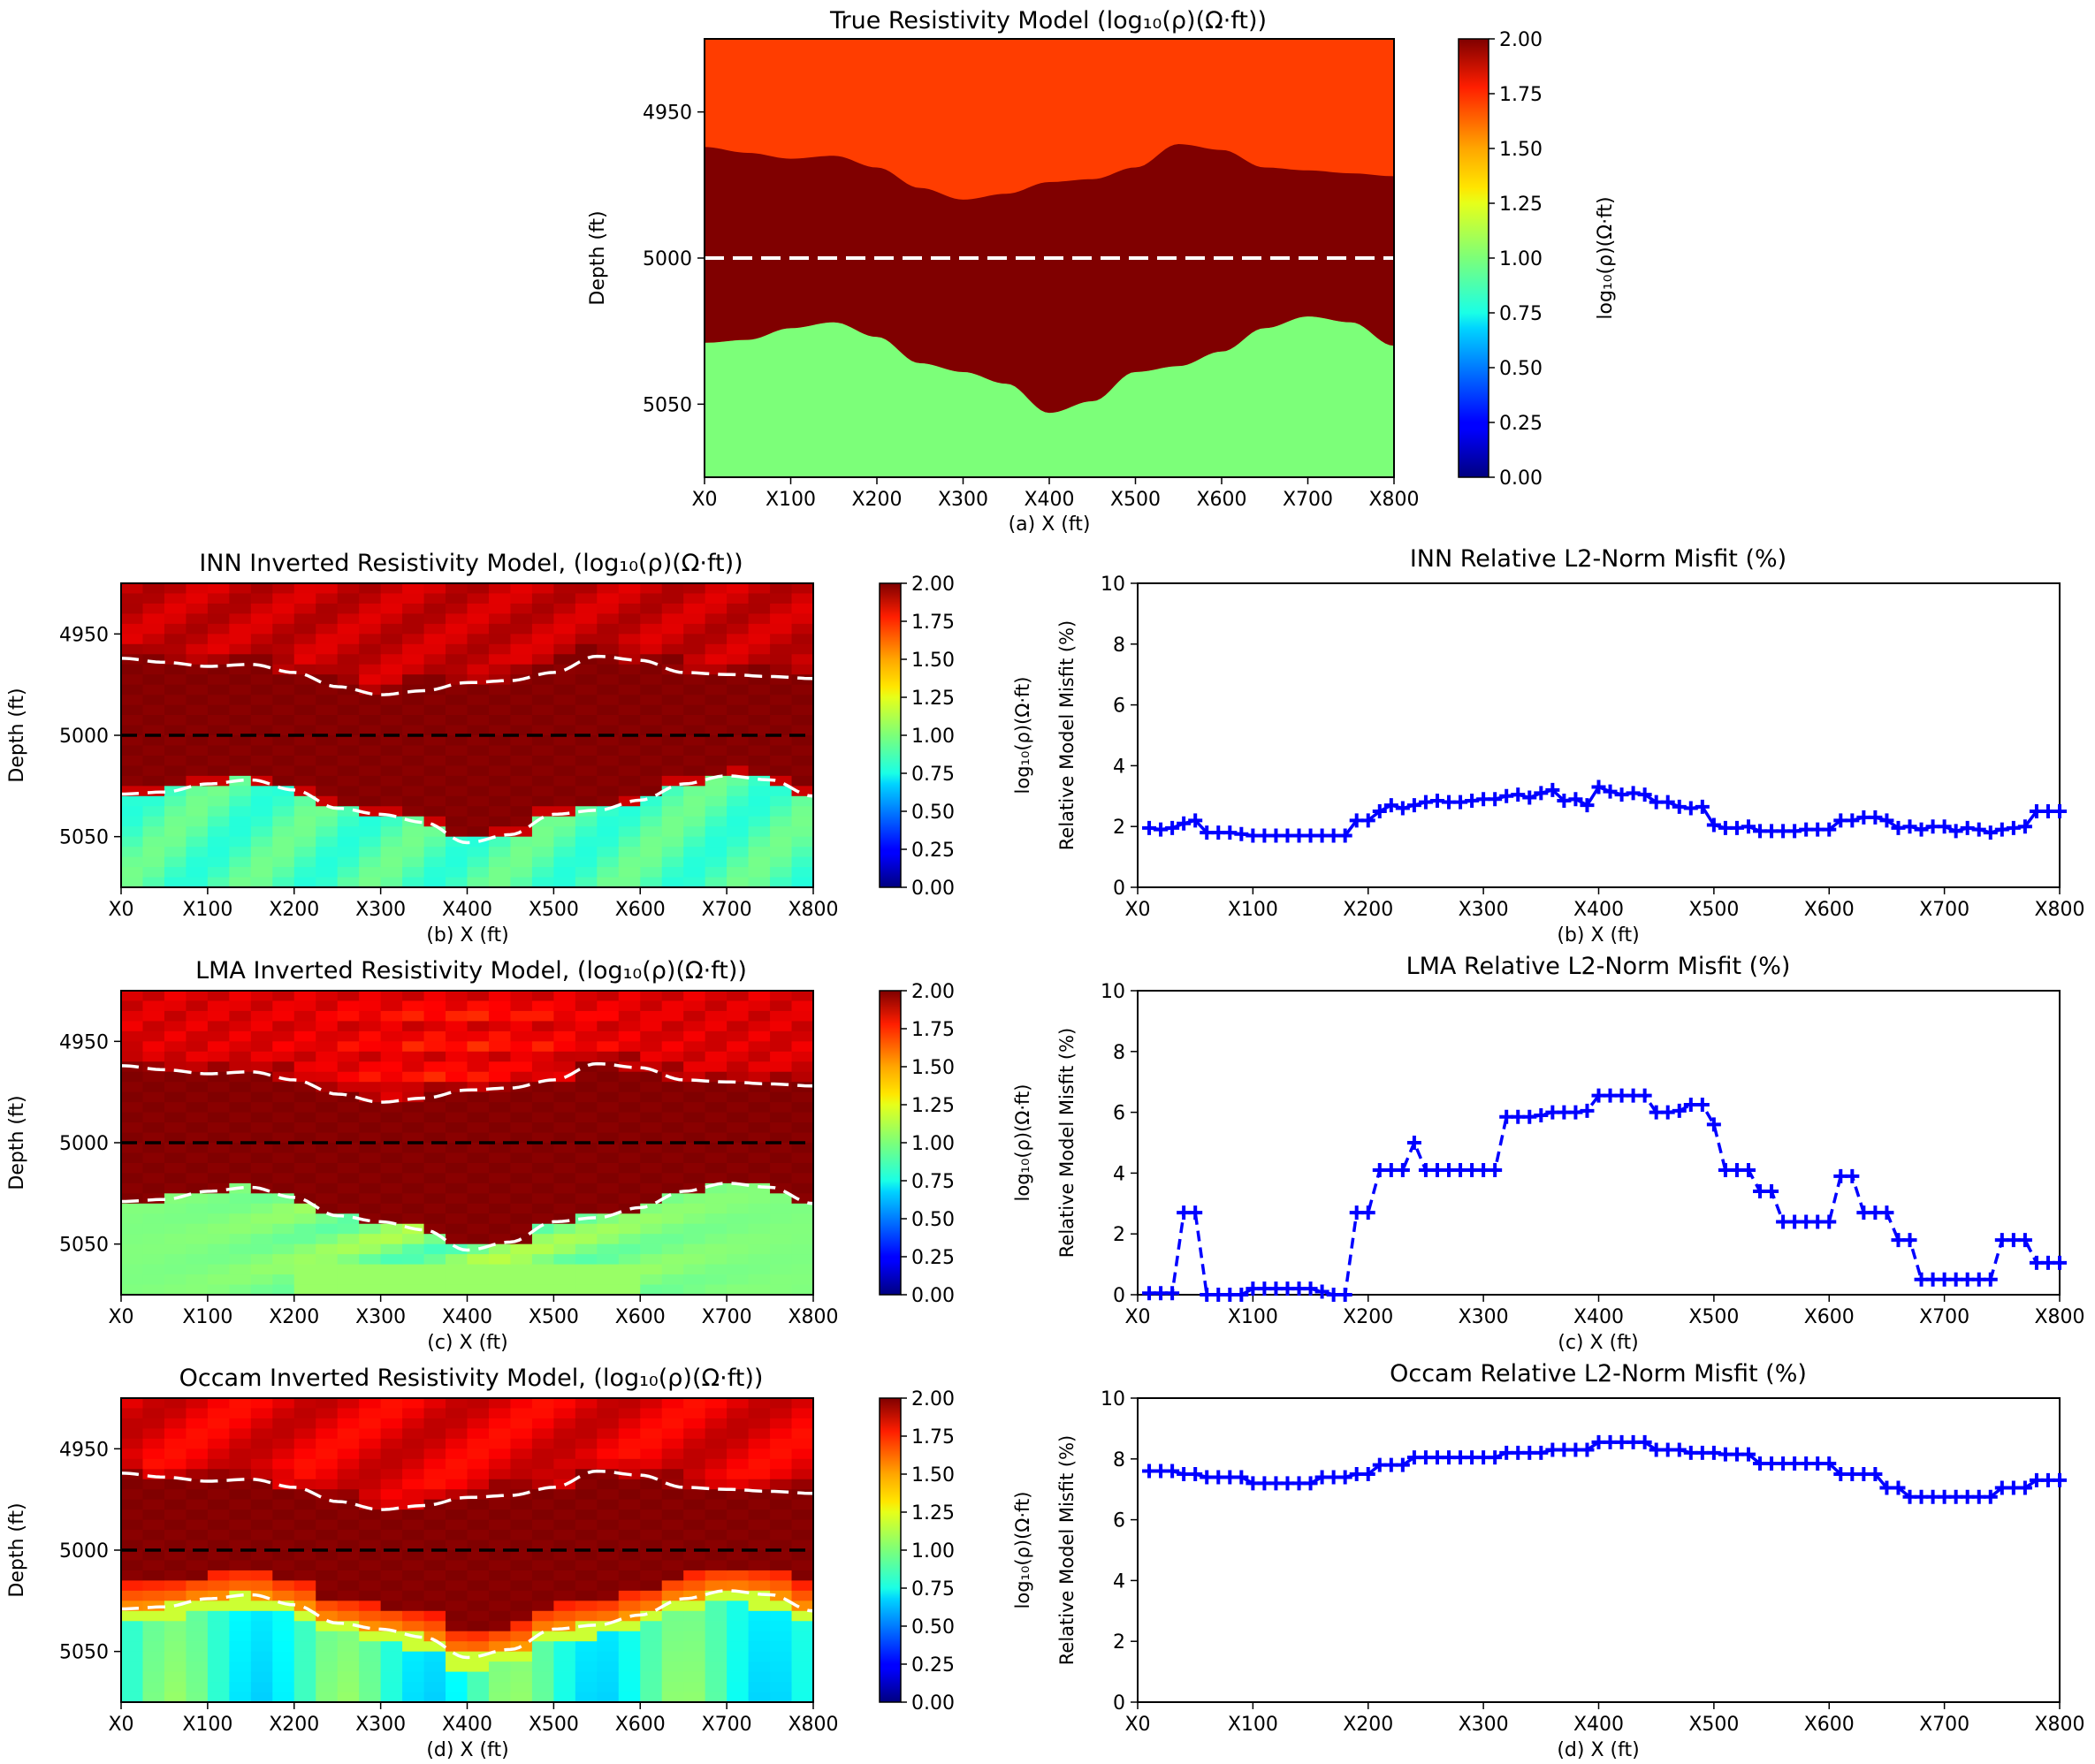  I want to click on panel-d-ytick-label: 5050, so click(84, 1653).